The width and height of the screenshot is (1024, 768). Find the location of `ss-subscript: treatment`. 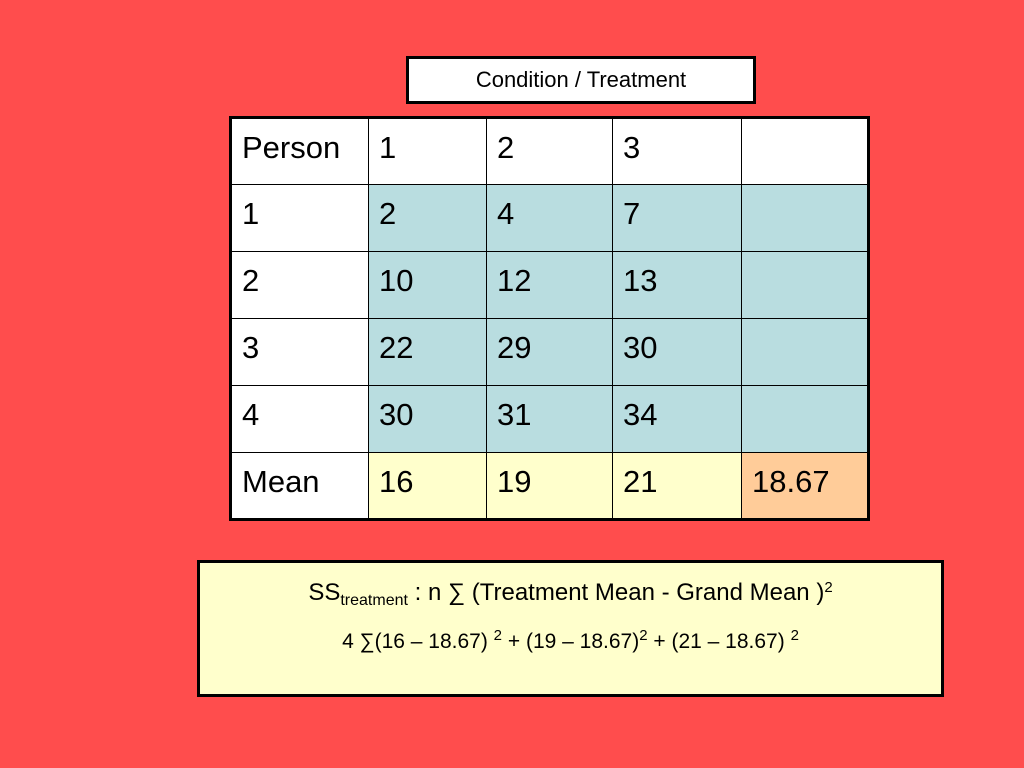

ss-subscript: treatment is located at coordinates (374, 600).